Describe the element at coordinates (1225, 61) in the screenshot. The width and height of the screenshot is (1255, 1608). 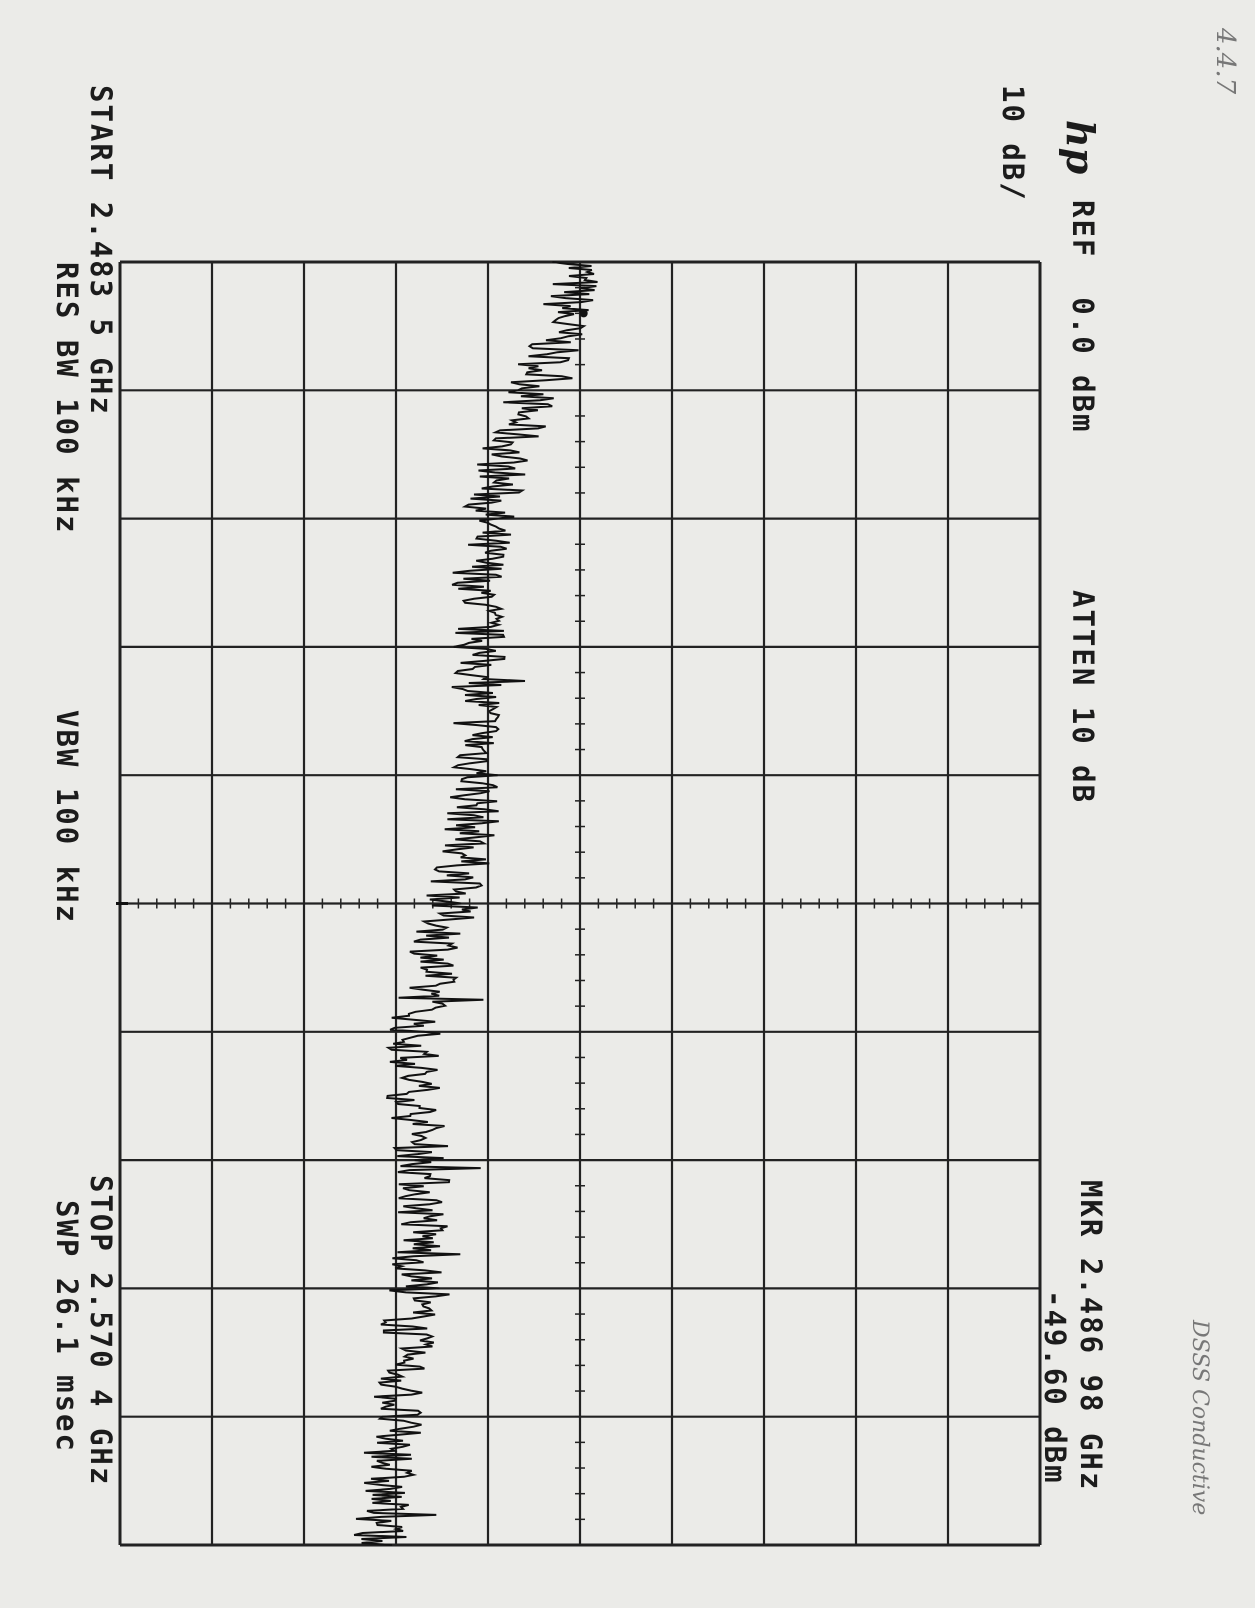
I see `page-number-annotation: 4.4.7` at that location.